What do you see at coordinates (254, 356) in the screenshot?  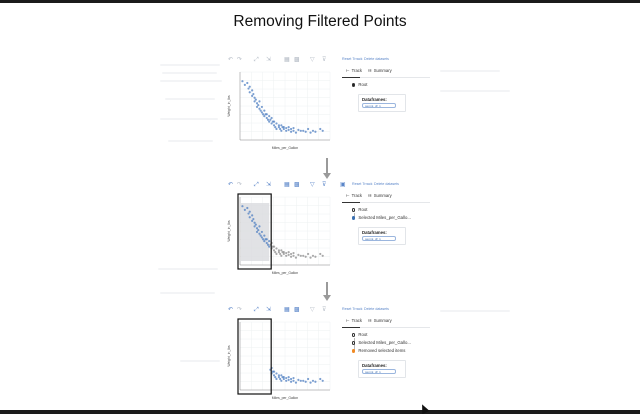 I see `highlight-frame` at bounding box center [254, 356].